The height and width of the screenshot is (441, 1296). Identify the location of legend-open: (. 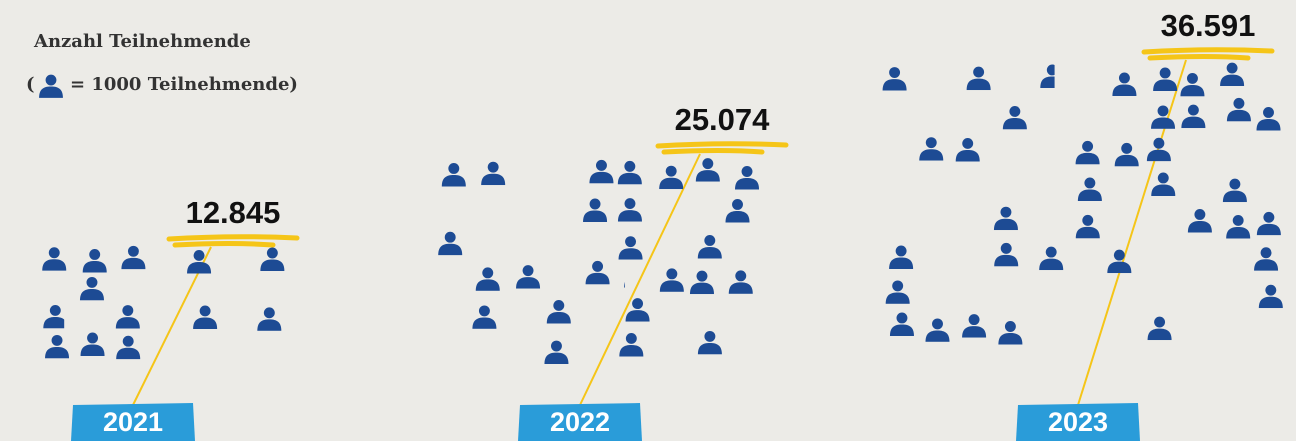
(30, 84).